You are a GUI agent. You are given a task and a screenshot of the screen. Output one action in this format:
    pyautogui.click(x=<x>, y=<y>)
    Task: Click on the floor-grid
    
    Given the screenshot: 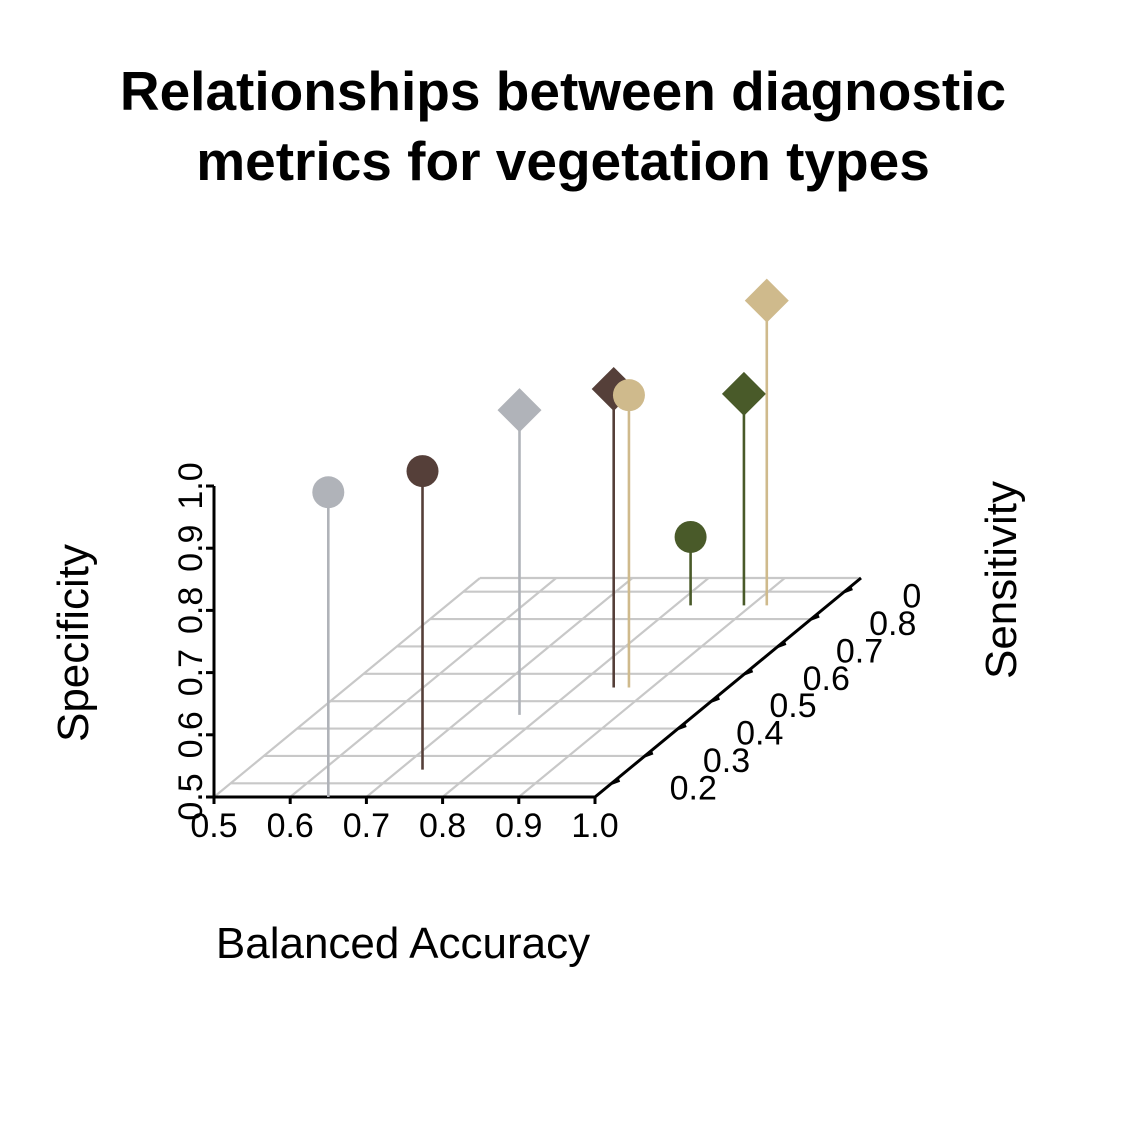 What is the action you would take?
    pyautogui.click(x=537, y=687)
    